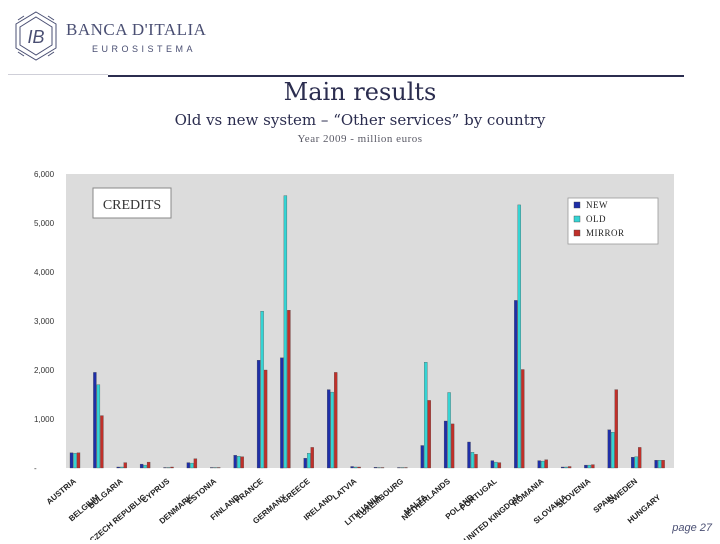 The image size is (720, 544). What do you see at coordinates (692, 528) in the screenshot?
I see `page-number: page 27` at bounding box center [692, 528].